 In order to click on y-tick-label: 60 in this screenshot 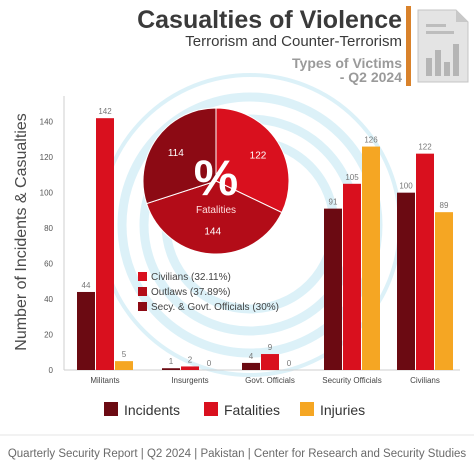, I will do `click(48, 264)`.